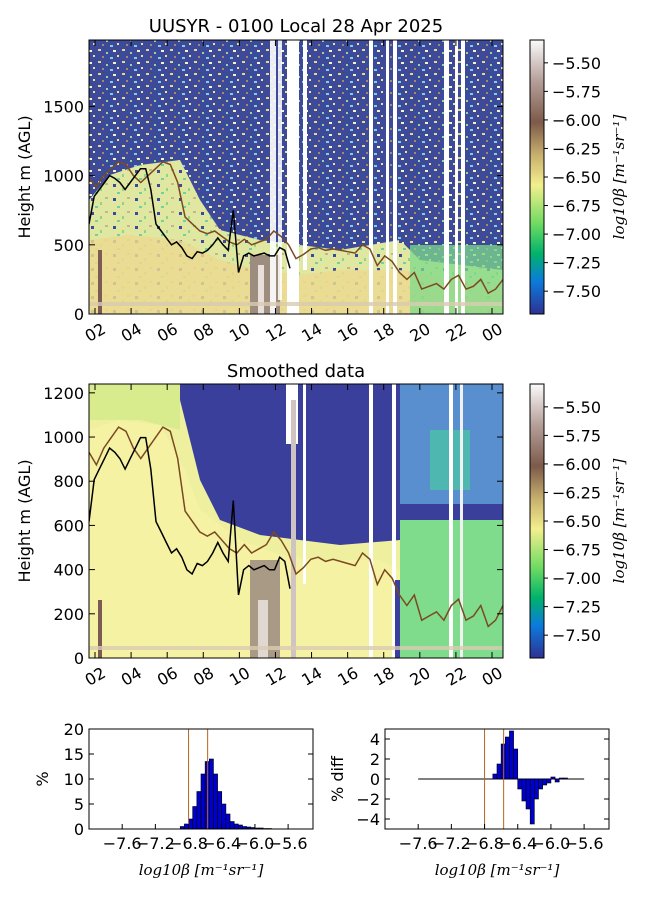 Image resolution: width=650 pixels, height=900 pixels. I want to click on x-tick-label: −6.0, so click(254, 843).